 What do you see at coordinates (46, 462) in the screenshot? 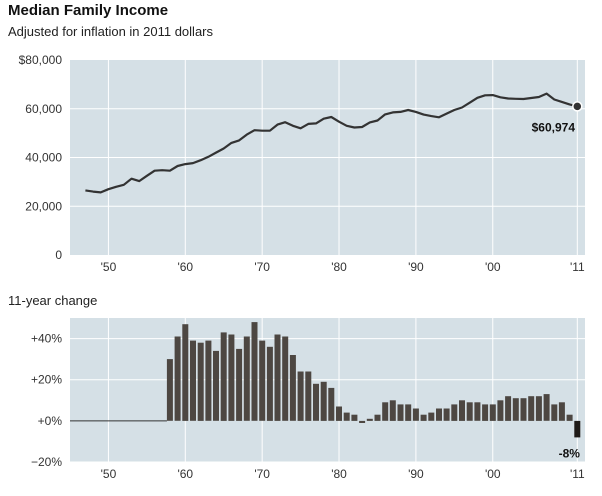
I see `change-y-tick-label: −20%` at bounding box center [46, 462].